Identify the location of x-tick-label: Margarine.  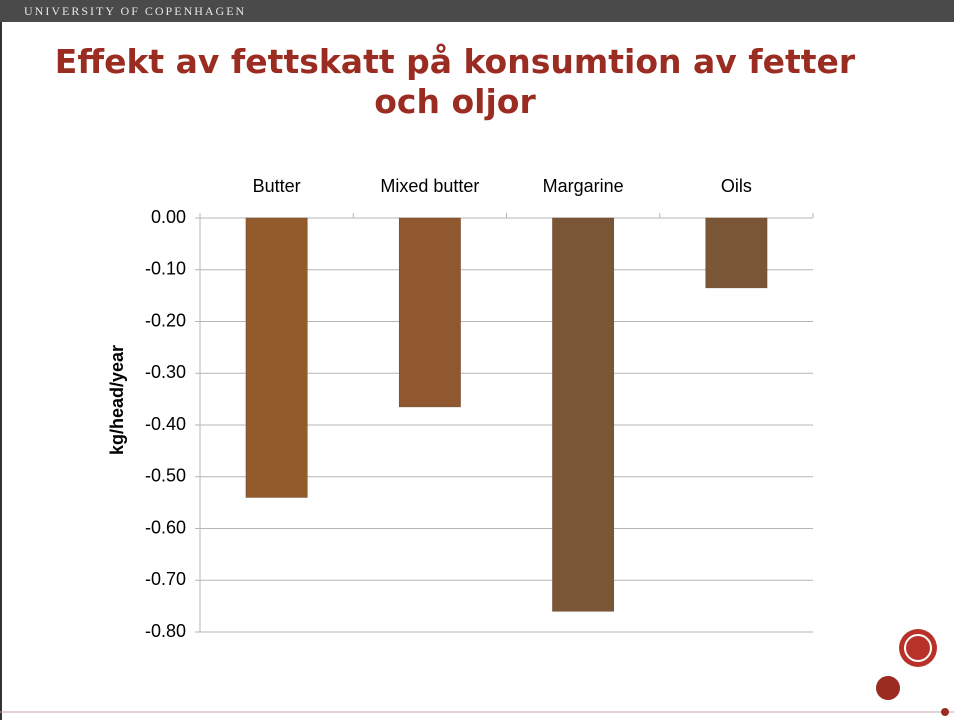
(583, 186).